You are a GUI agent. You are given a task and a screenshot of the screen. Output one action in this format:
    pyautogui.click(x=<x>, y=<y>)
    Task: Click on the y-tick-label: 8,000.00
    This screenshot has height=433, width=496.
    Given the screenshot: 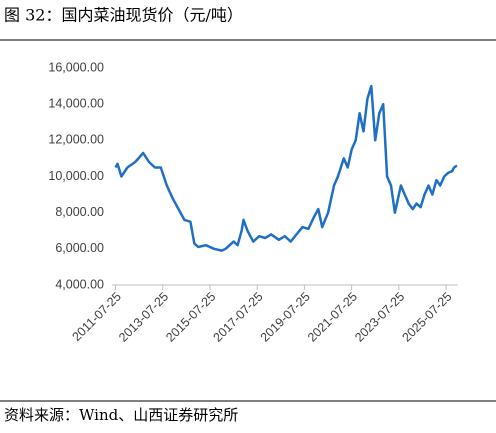 What is the action you would take?
    pyautogui.click(x=79, y=212)
    